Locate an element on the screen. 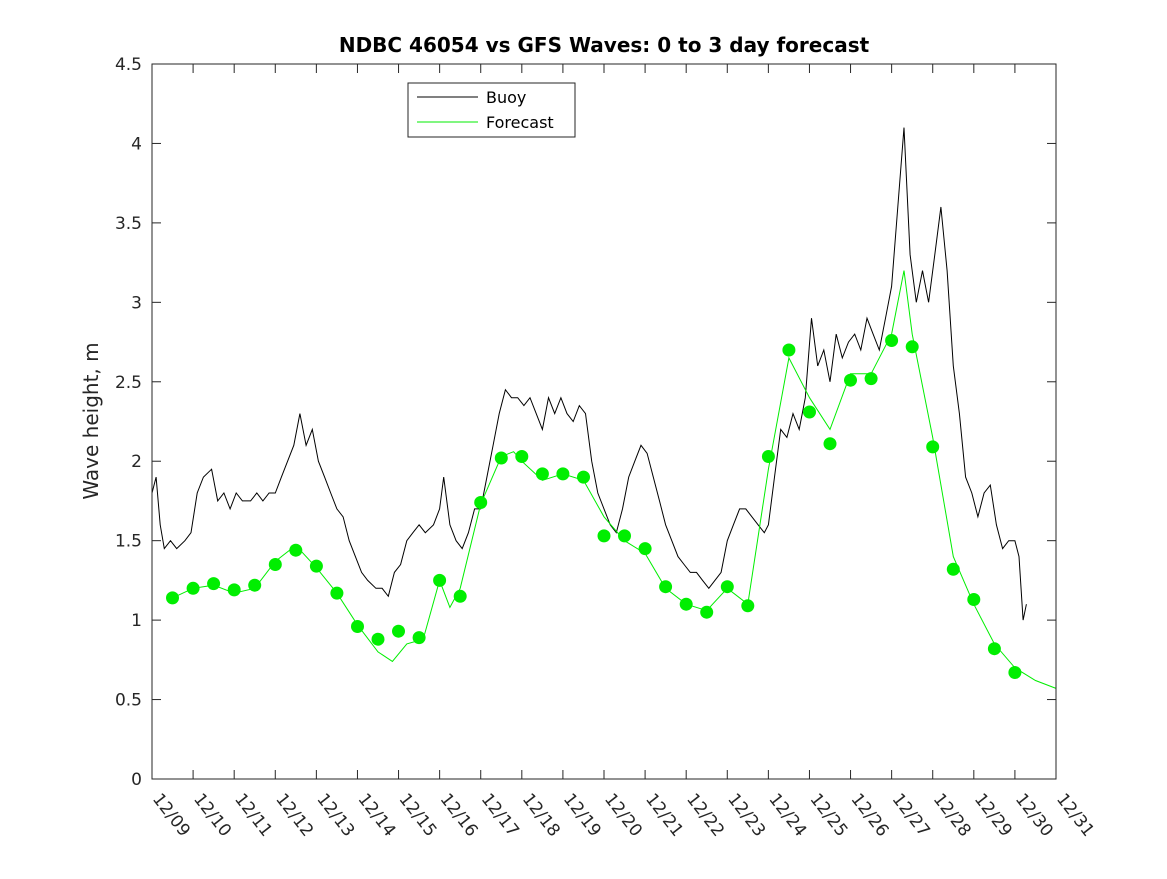 The height and width of the screenshot is (879, 1167). legend: Buoy Forecast is located at coordinates (491, 110).